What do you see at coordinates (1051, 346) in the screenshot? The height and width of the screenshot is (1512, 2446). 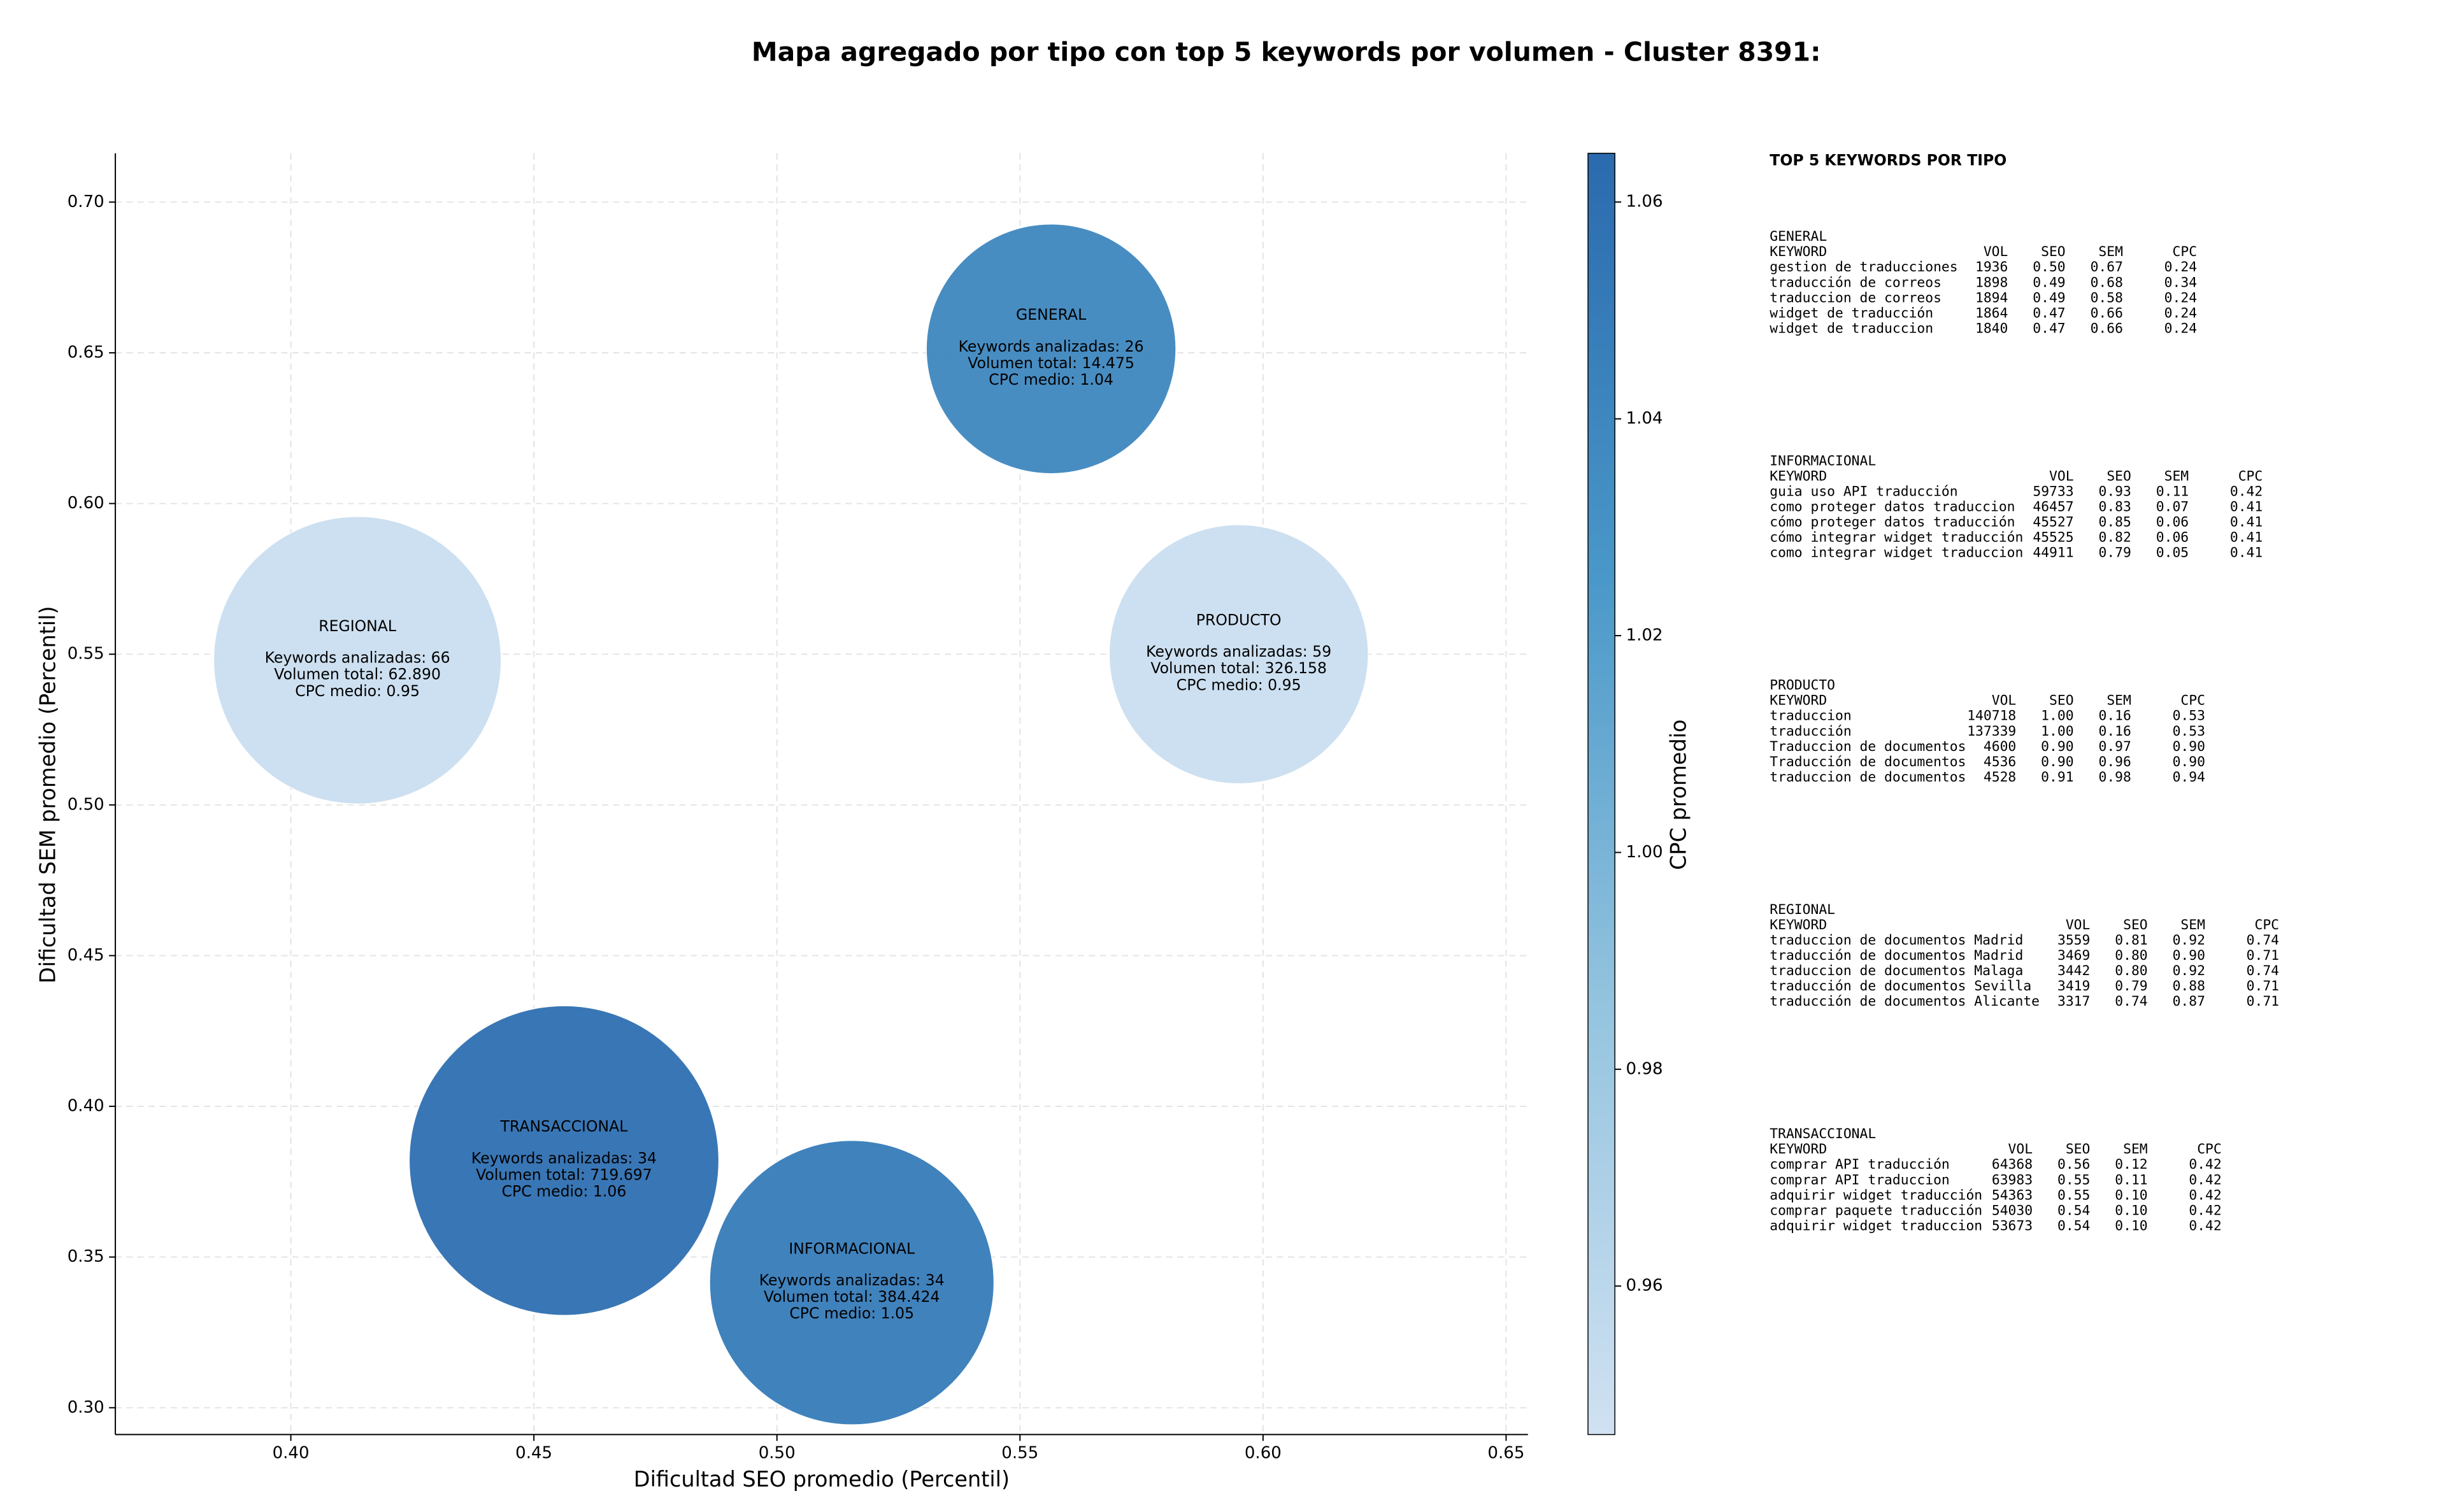 I see `bubble-annotation: Keywords analizadas: 26` at bounding box center [1051, 346].